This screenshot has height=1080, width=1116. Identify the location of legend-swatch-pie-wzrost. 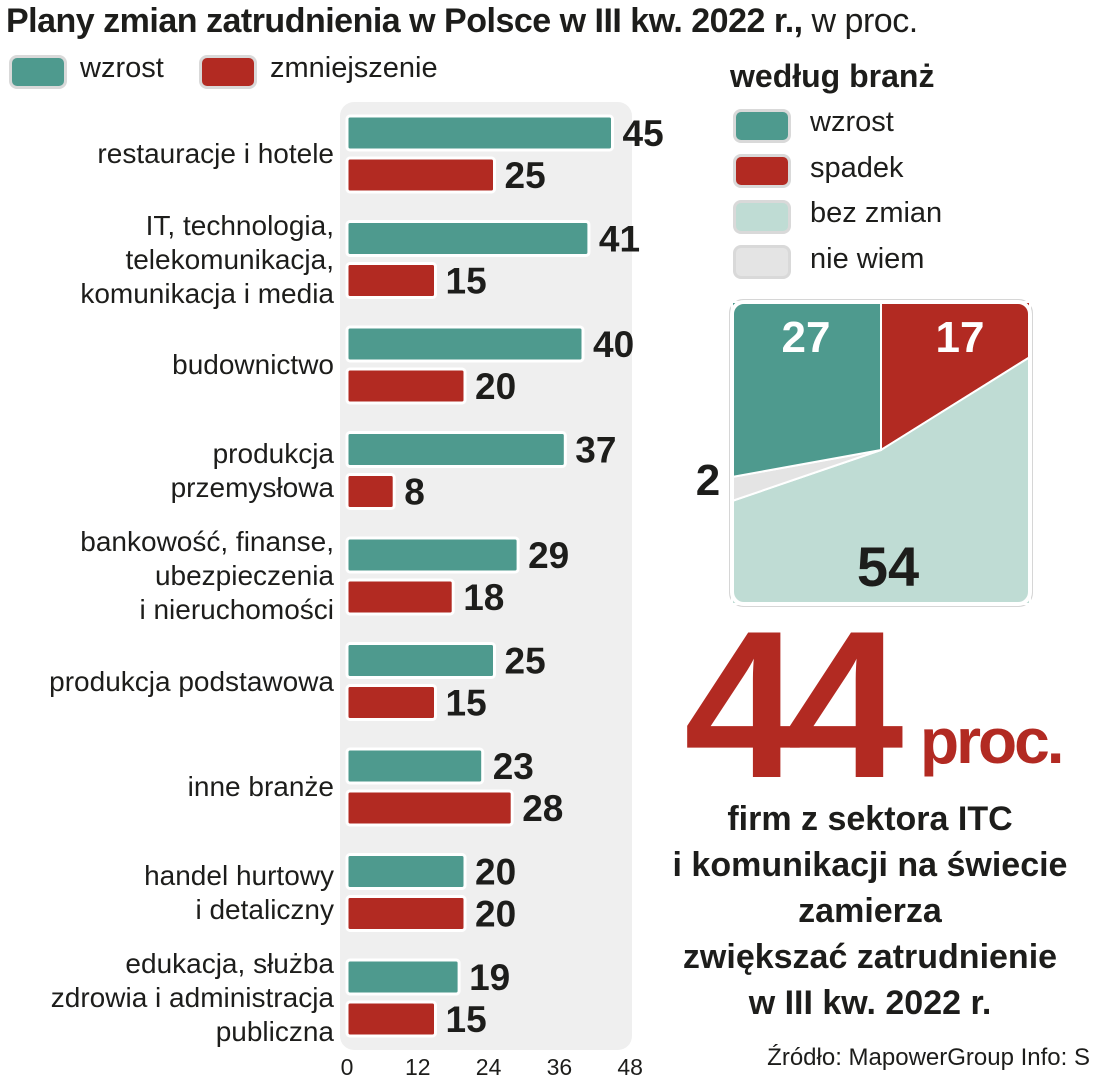
(762, 126).